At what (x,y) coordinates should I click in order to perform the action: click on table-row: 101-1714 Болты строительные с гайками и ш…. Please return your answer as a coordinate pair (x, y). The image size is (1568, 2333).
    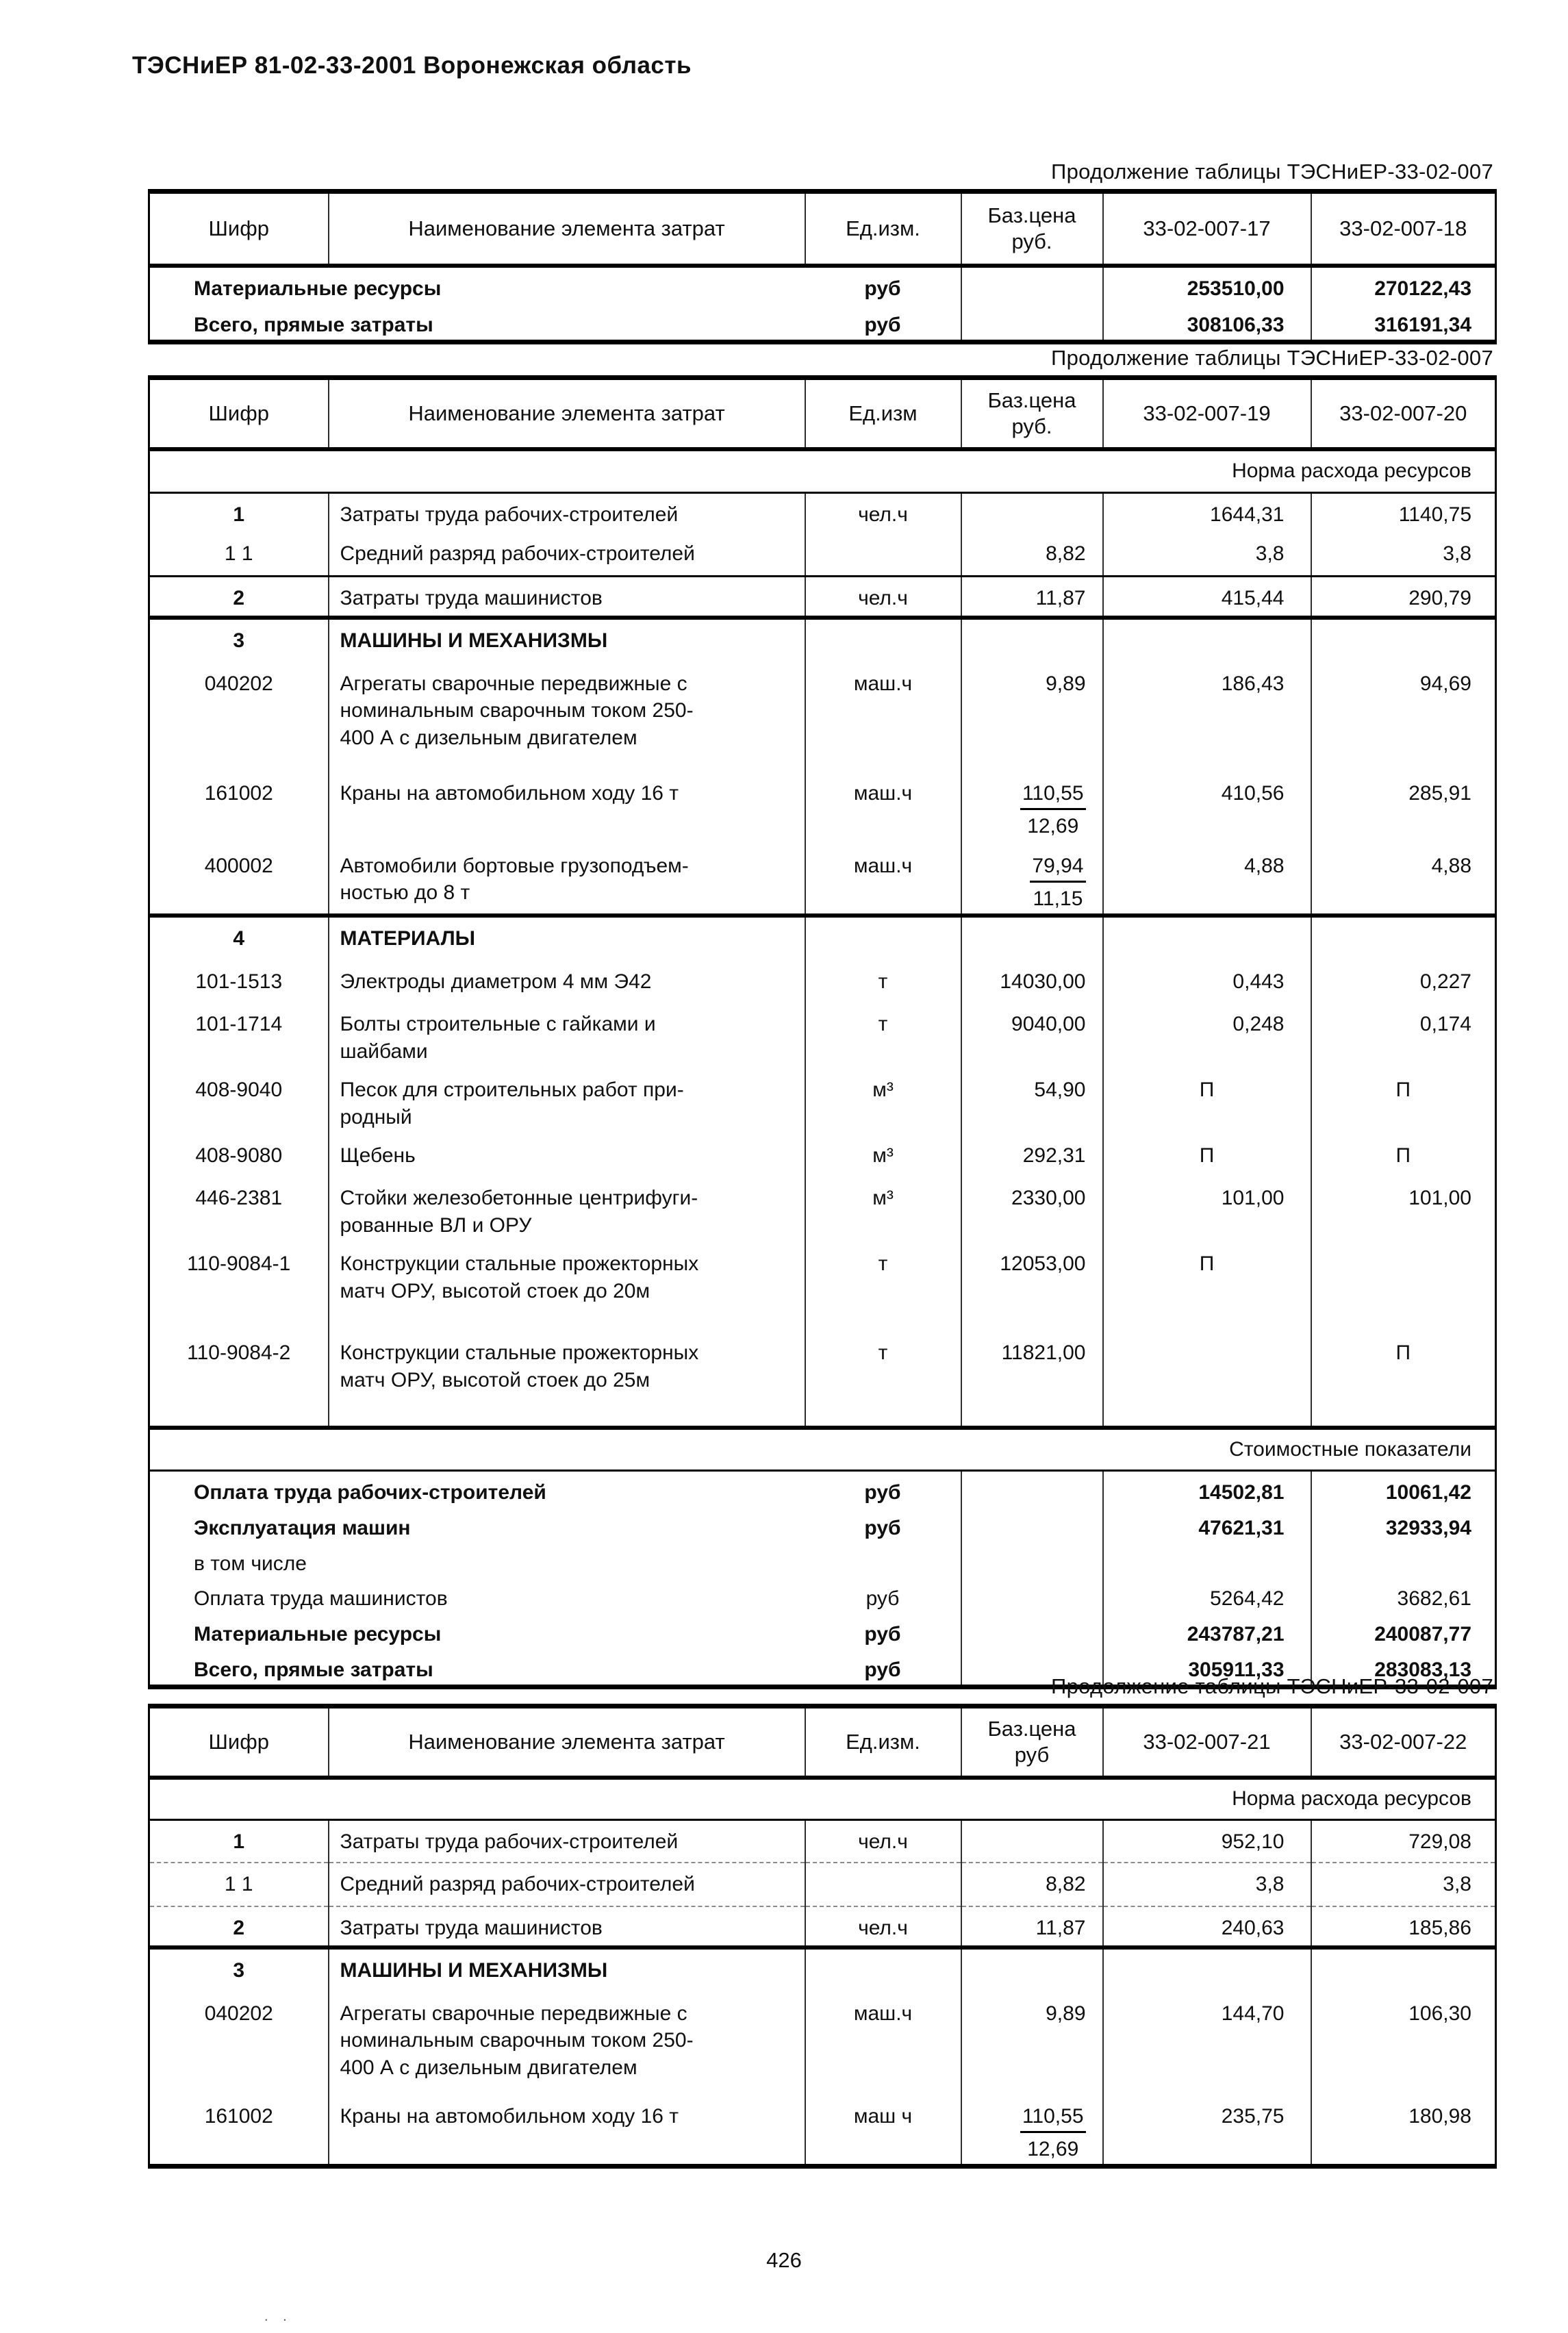
    Looking at the image, I should click on (822, 1036).